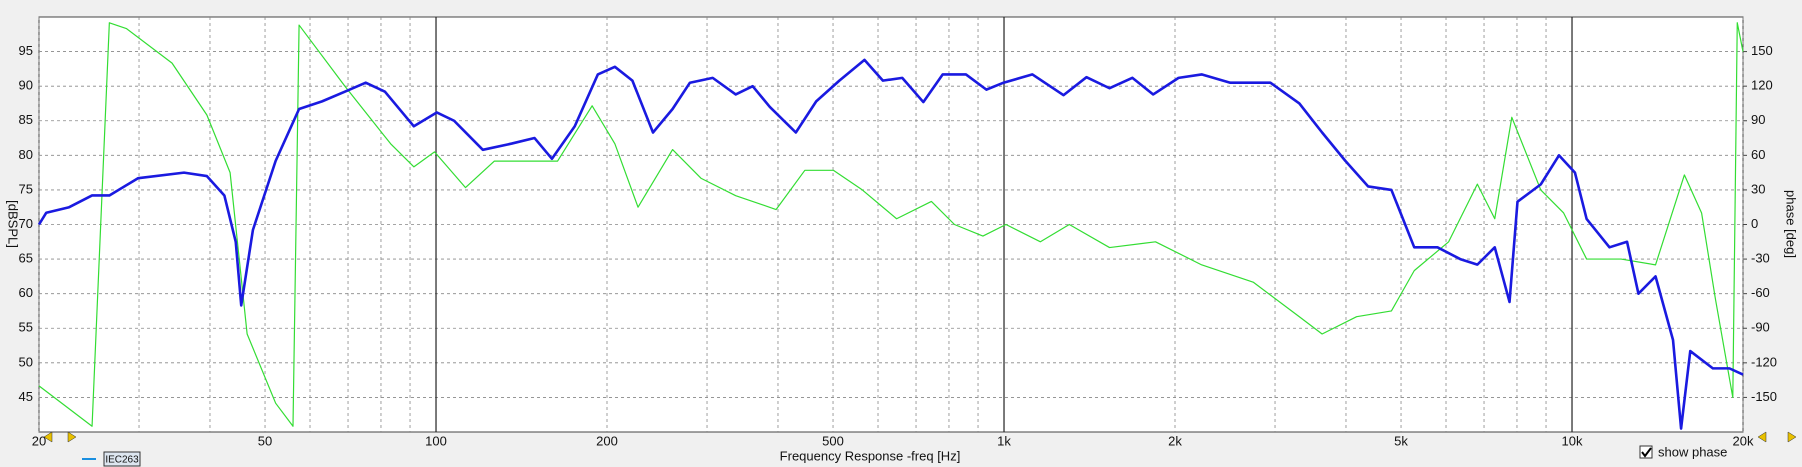 The height and width of the screenshot is (467, 1802). Describe the element at coordinates (26, 292) in the screenshot. I see `y-tick-label: 60` at that location.